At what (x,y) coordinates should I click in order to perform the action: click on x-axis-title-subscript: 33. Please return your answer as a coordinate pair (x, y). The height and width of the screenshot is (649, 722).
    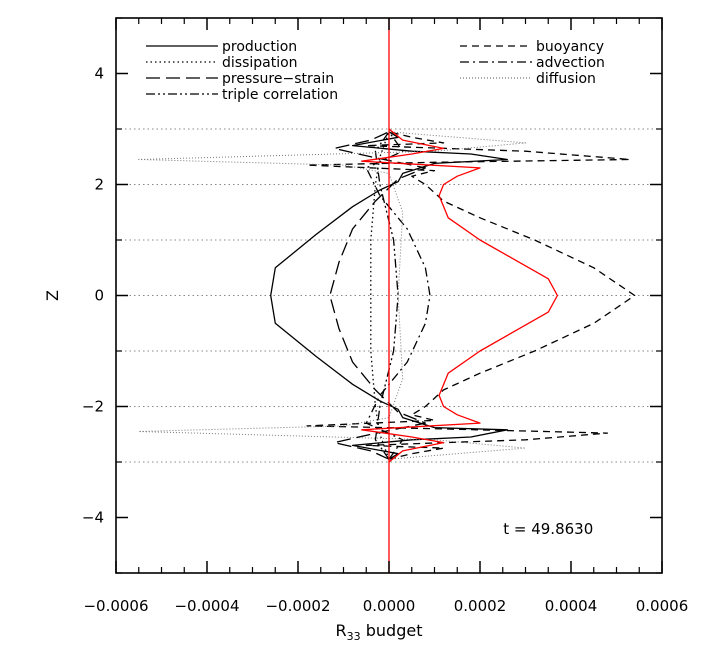
    Looking at the image, I should click on (354, 636).